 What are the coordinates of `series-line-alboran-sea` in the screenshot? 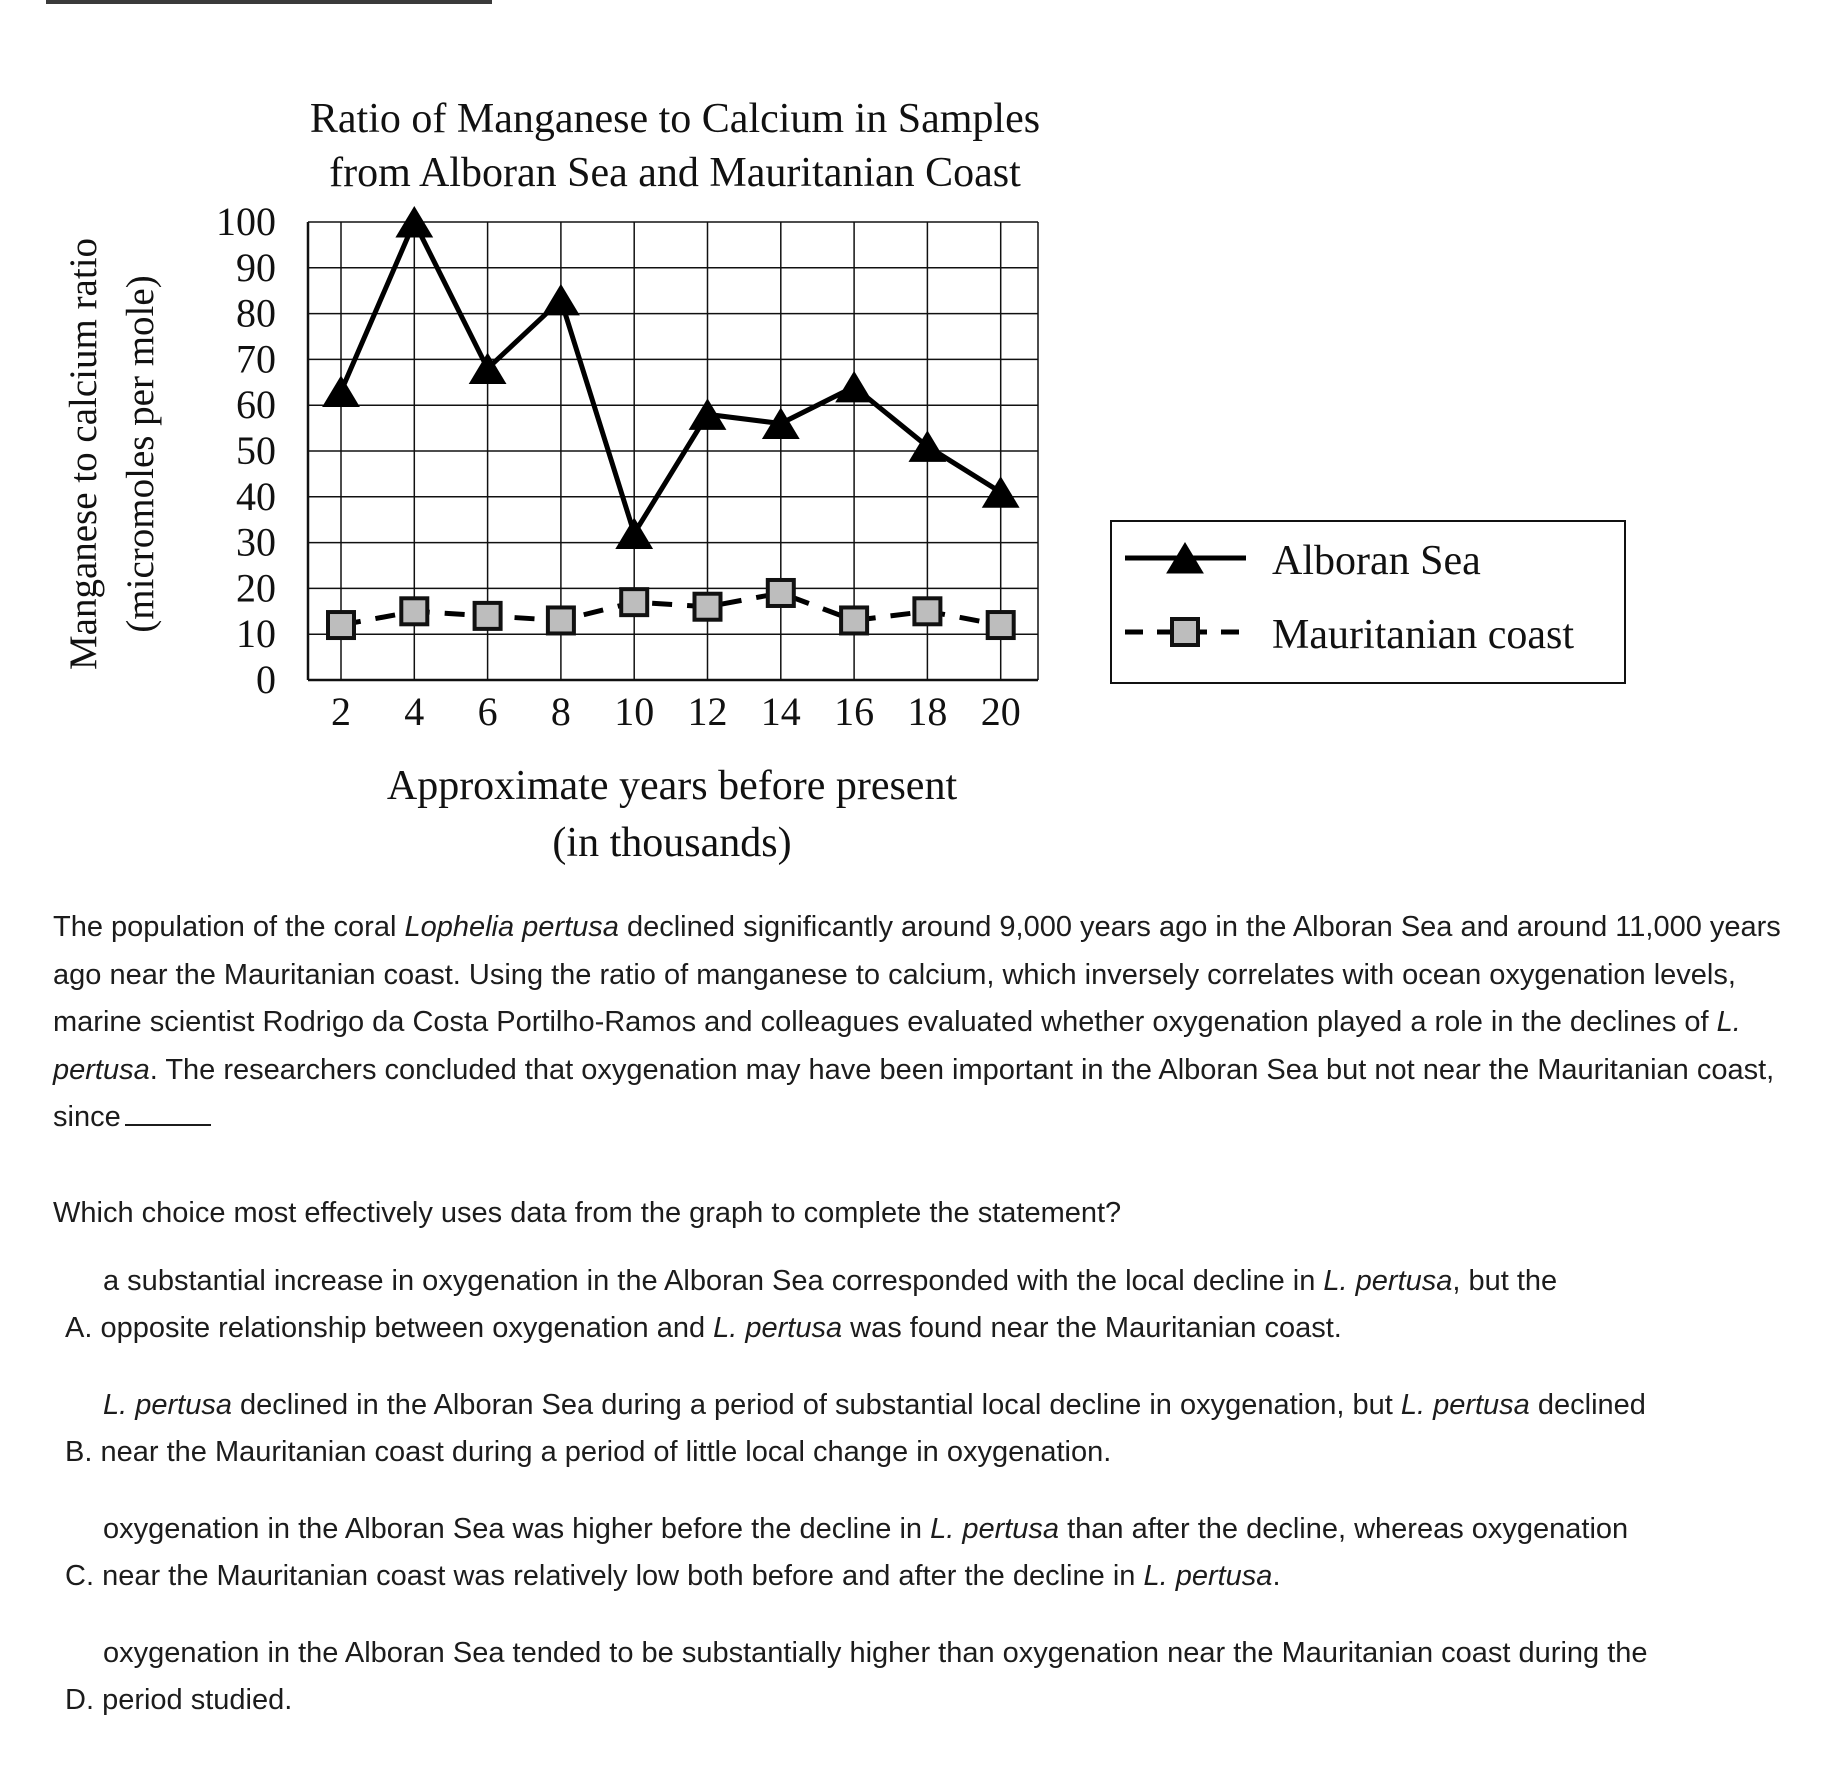 It's located at (670, 378).